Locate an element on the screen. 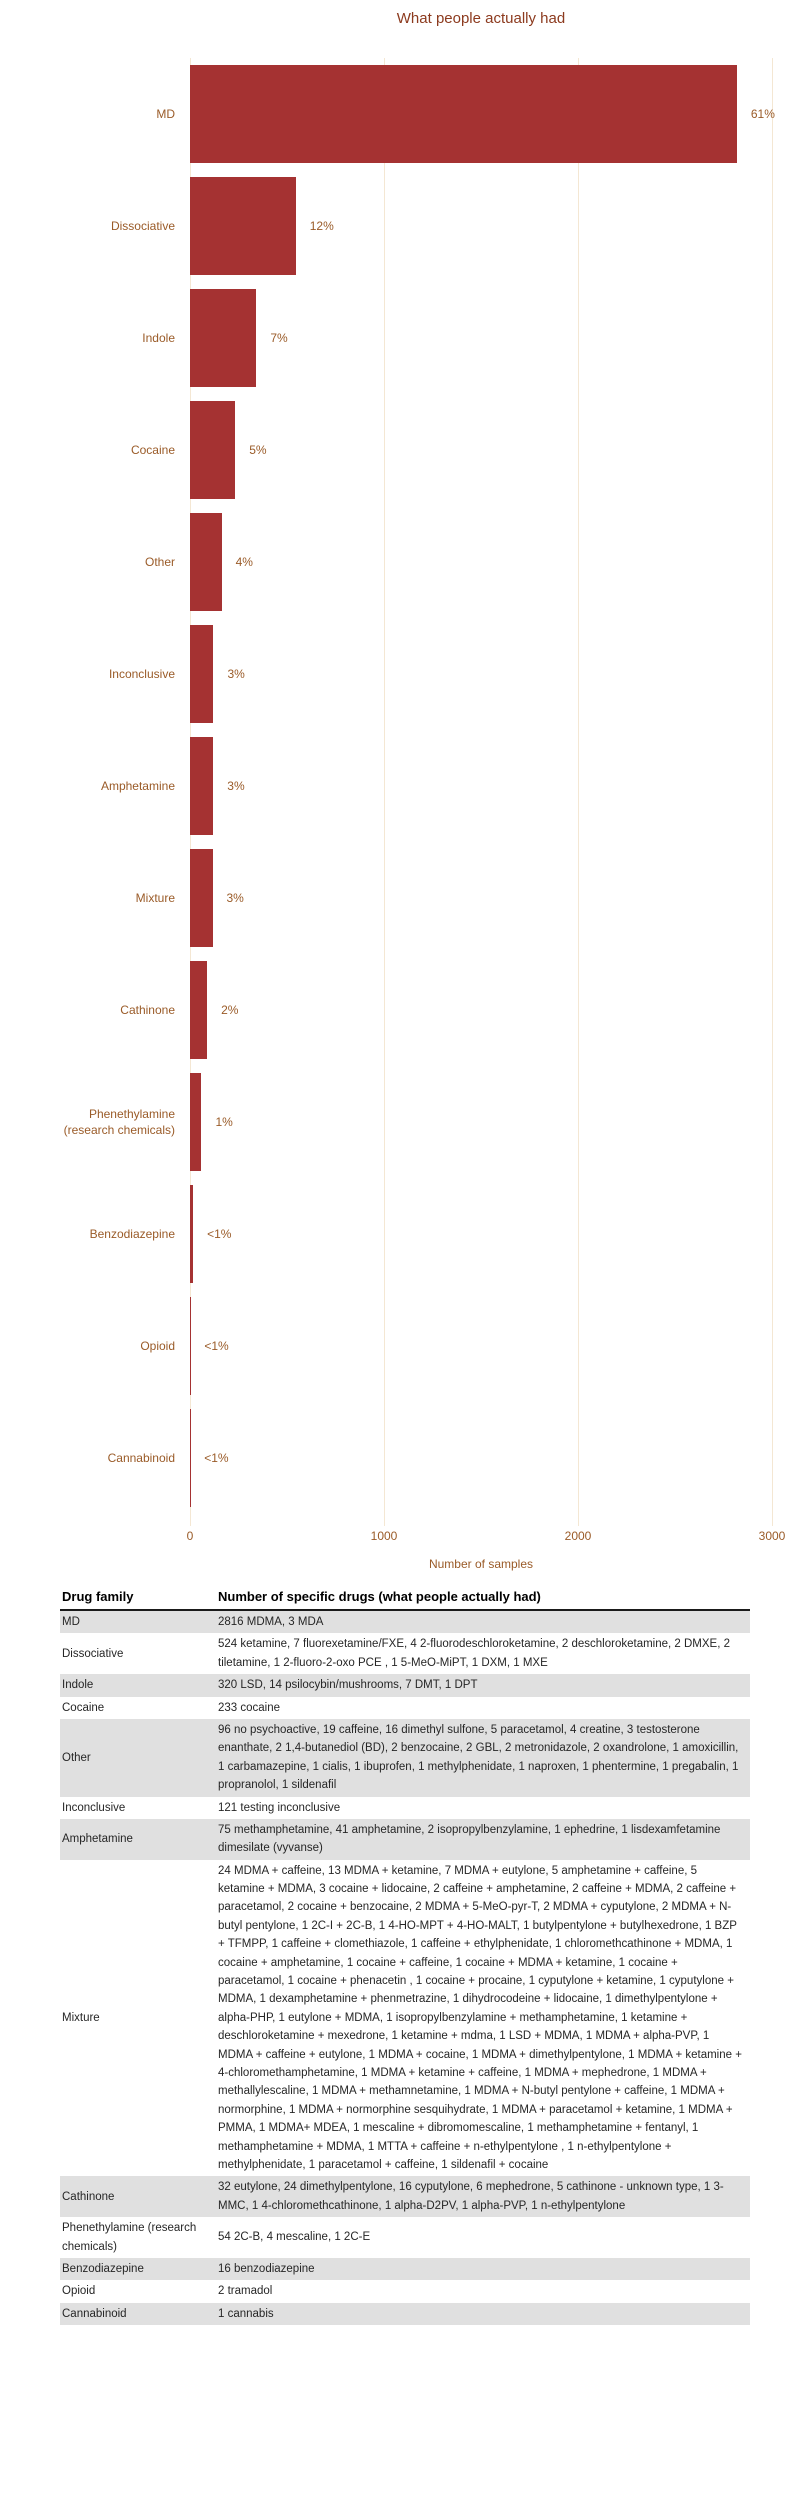  bar-row: MD 61% is located at coordinates (465, 114).